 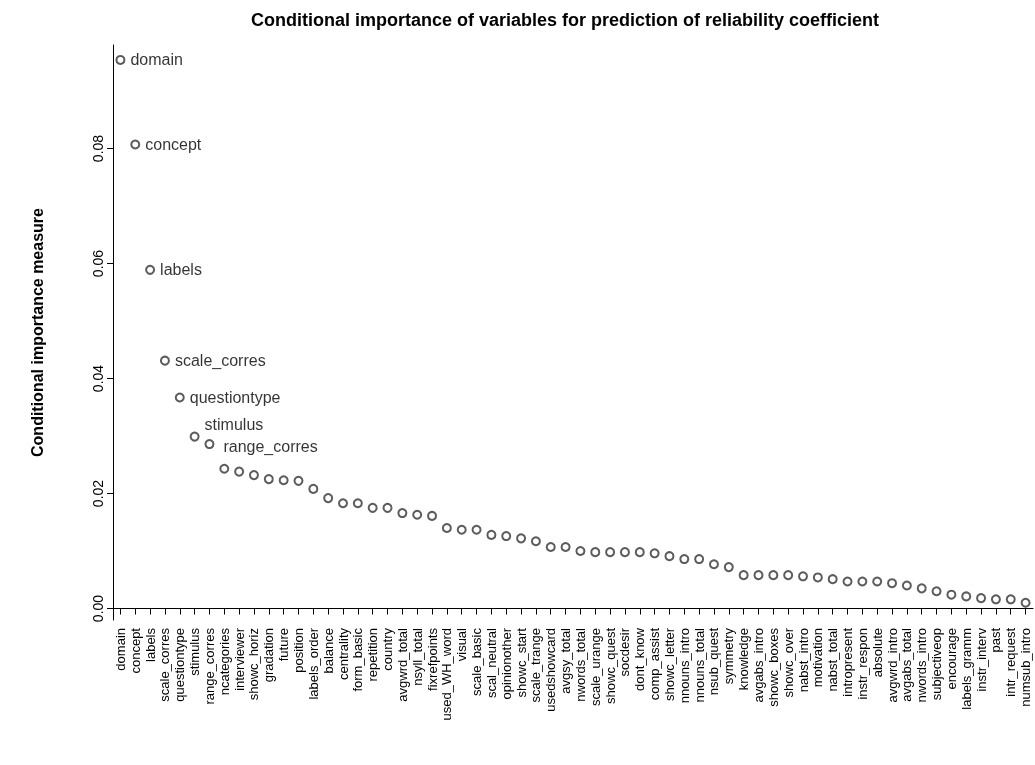 I want to click on x-tick-label: knowledge, so click(x=744, y=659).